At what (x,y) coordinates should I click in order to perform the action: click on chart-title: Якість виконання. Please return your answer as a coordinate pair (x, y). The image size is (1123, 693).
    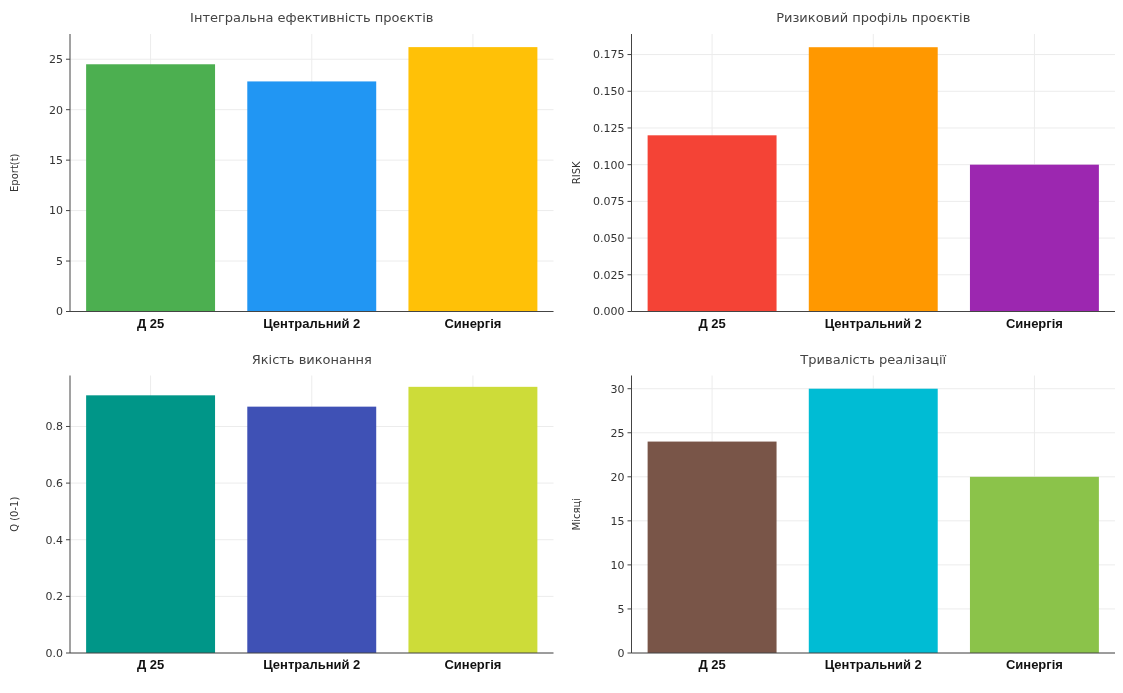
    Looking at the image, I should click on (311, 359).